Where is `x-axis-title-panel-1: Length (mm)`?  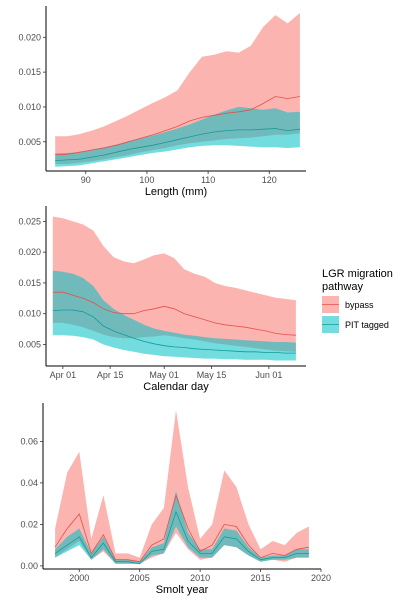 x-axis-title-panel-1: Length (mm) is located at coordinates (176, 192).